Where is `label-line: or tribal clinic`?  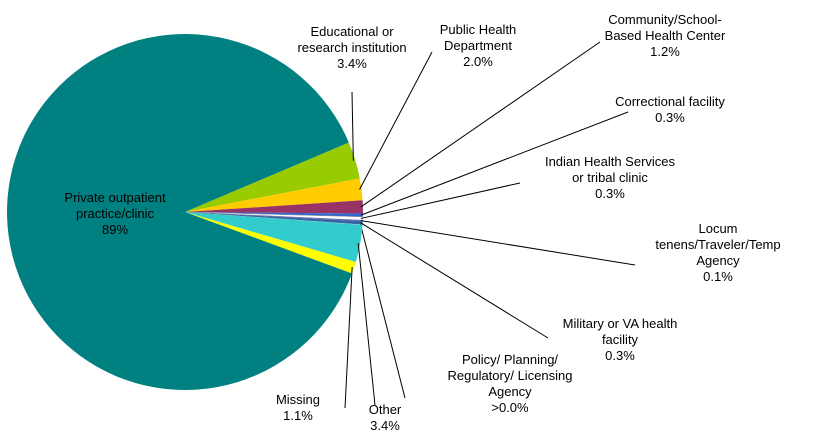
label-line: or tribal clinic is located at coordinates (610, 177).